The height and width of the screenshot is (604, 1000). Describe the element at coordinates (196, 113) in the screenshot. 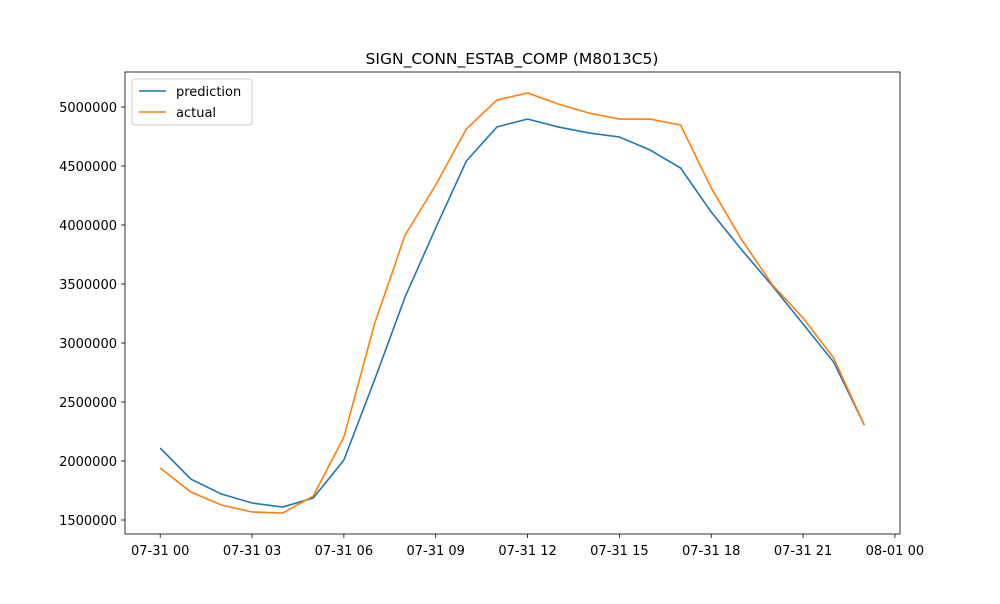

I see `legend-label: actual` at that location.